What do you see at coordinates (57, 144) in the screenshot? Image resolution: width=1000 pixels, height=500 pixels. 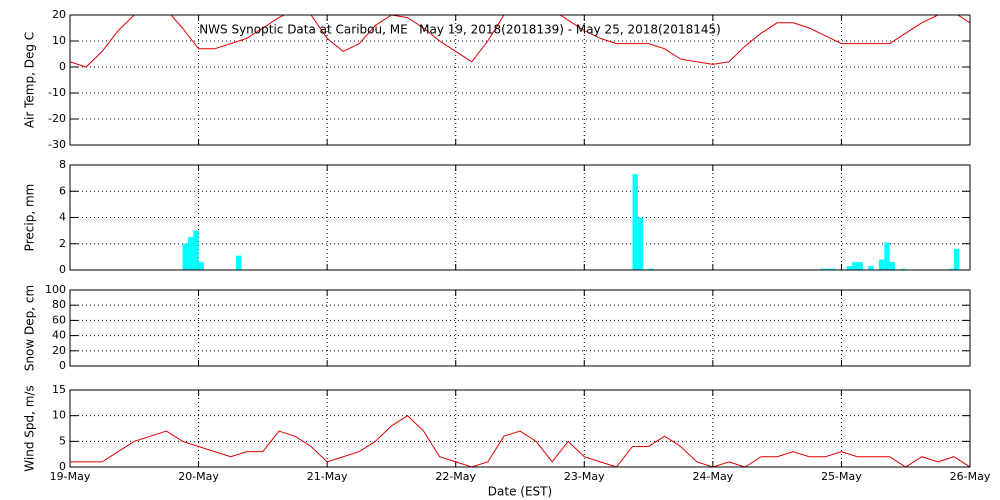 I see `y-tick-label: -30` at bounding box center [57, 144].